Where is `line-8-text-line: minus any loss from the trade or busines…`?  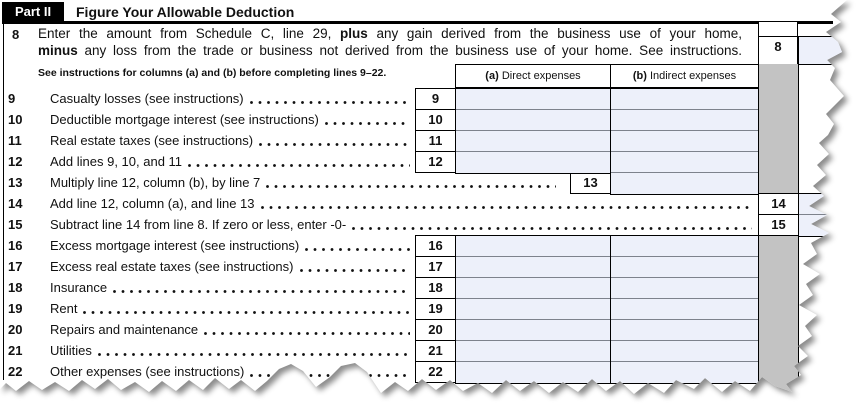
line-8-text-line: minus any loss from the trade or busines… is located at coordinates (390, 50).